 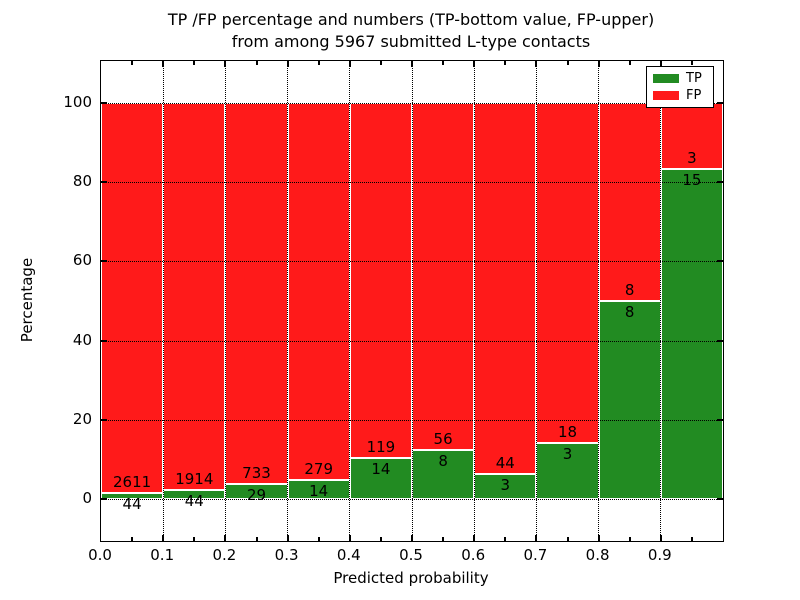 I want to click on legend-swatch-fp, so click(x=666, y=95).